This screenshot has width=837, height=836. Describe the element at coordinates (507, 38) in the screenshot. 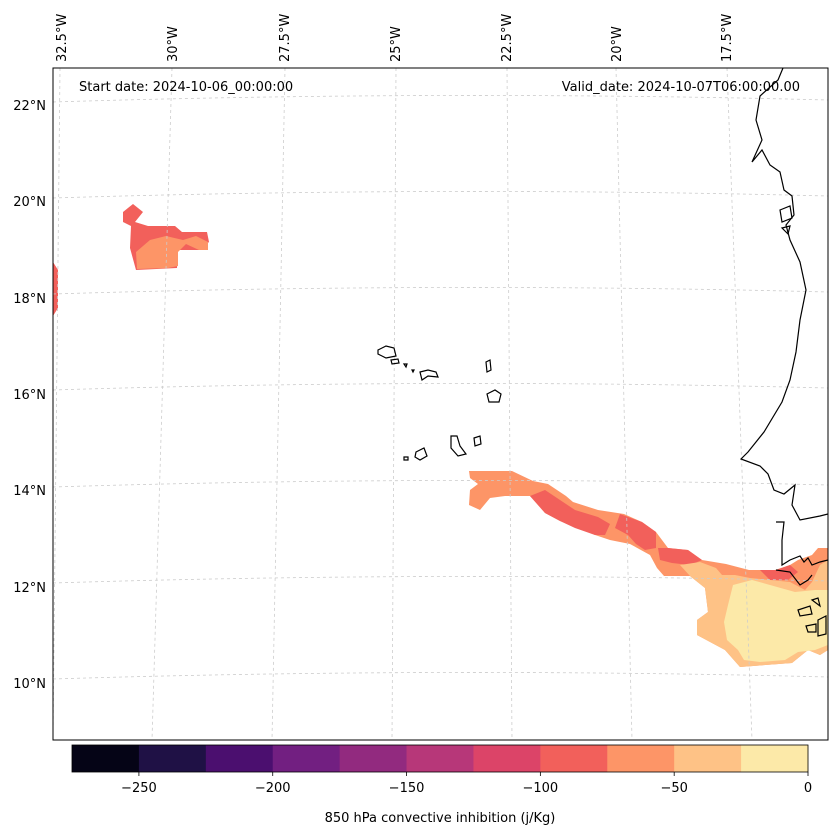

I see `lon-label-22-5w: 22.5°W` at that location.